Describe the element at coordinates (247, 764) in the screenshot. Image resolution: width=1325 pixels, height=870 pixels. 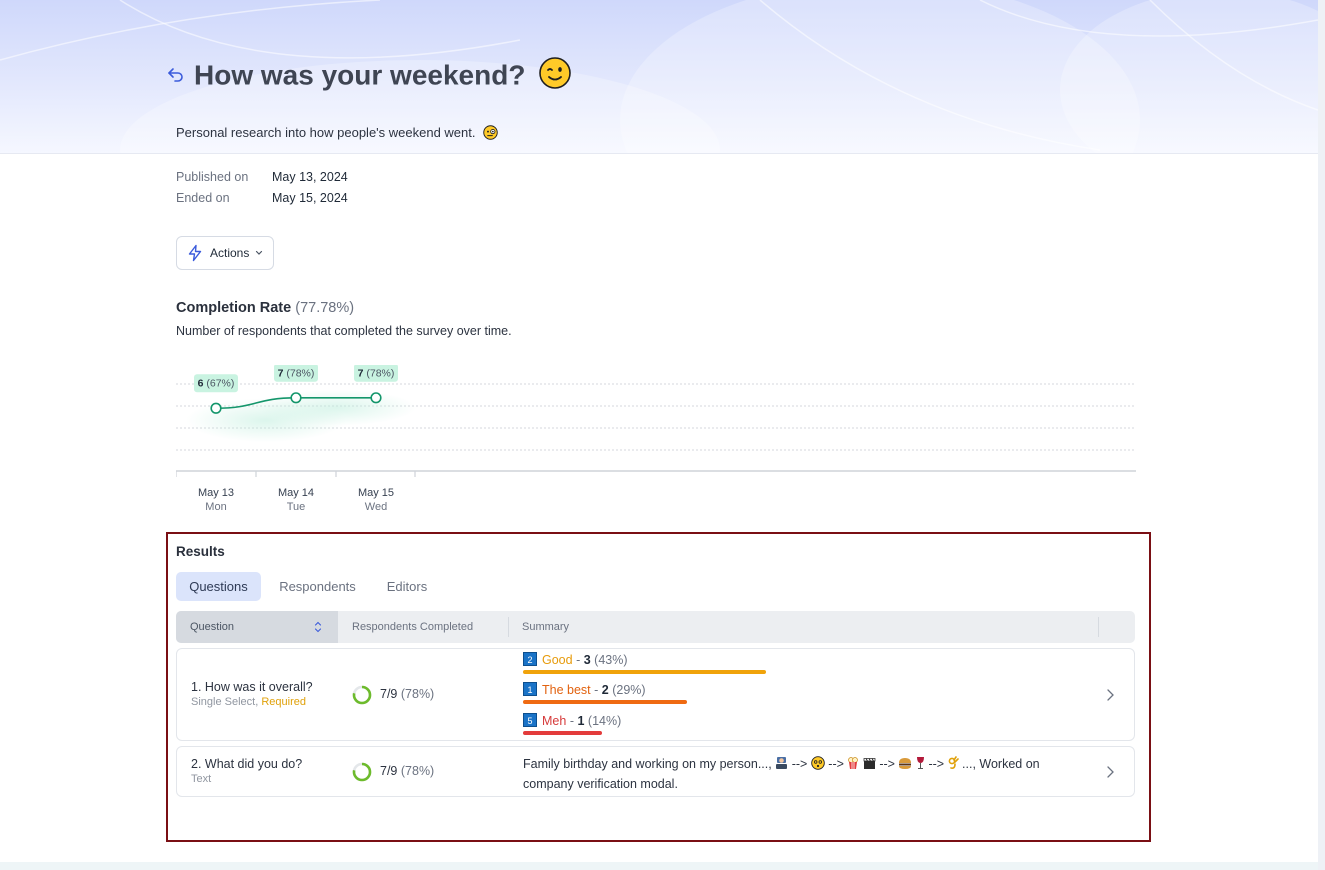
I see `question-title: 2. What did you do?` at that location.